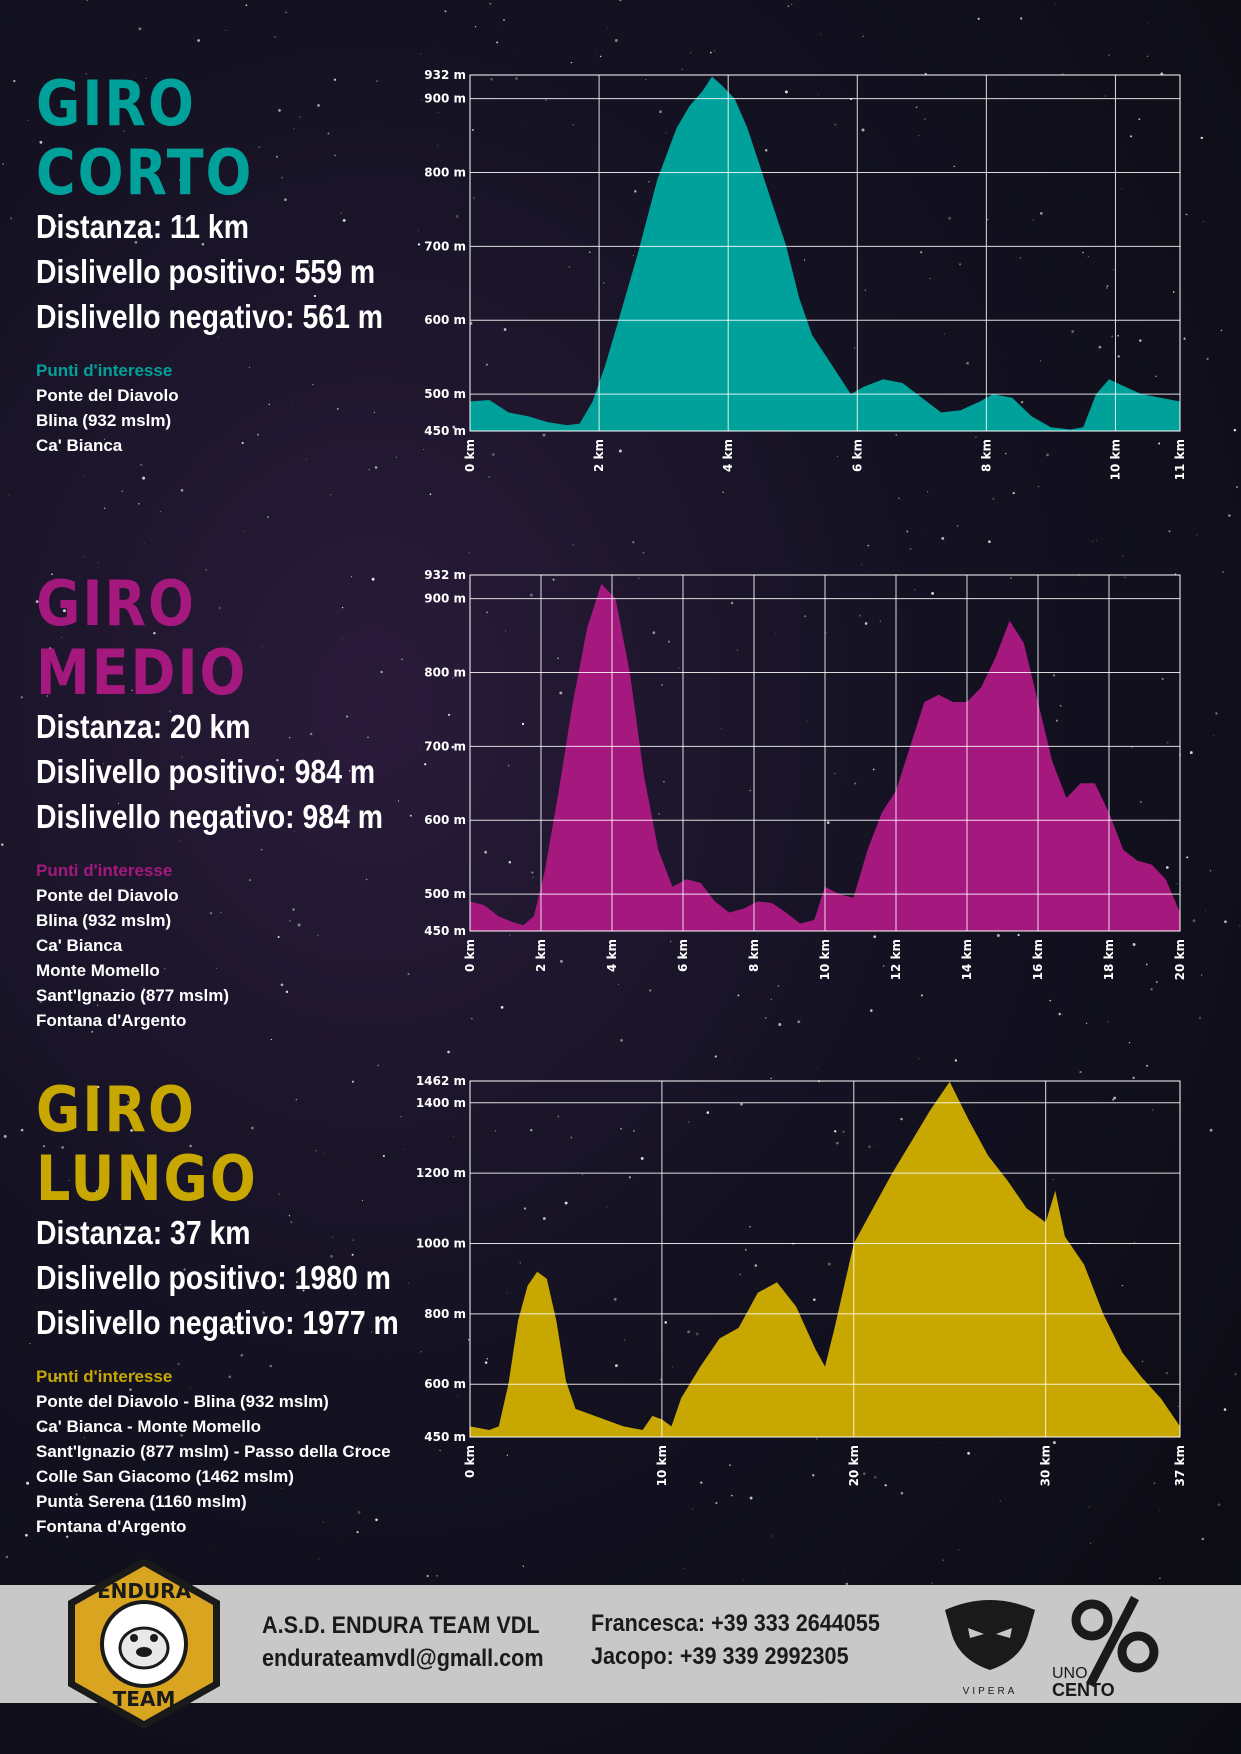 The width and height of the screenshot is (1241, 1754). Describe the element at coordinates (445, 76) in the screenshot. I see `y-tick-label: 932 m` at that location.